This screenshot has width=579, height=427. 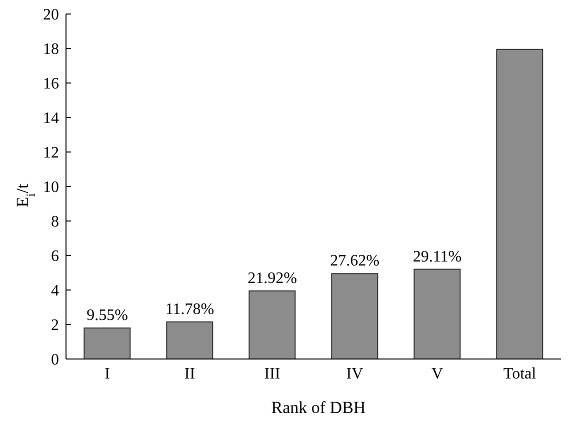 What do you see at coordinates (272, 373) in the screenshot?
I see `x-tick-label: III` at bounding box center [272, 373].